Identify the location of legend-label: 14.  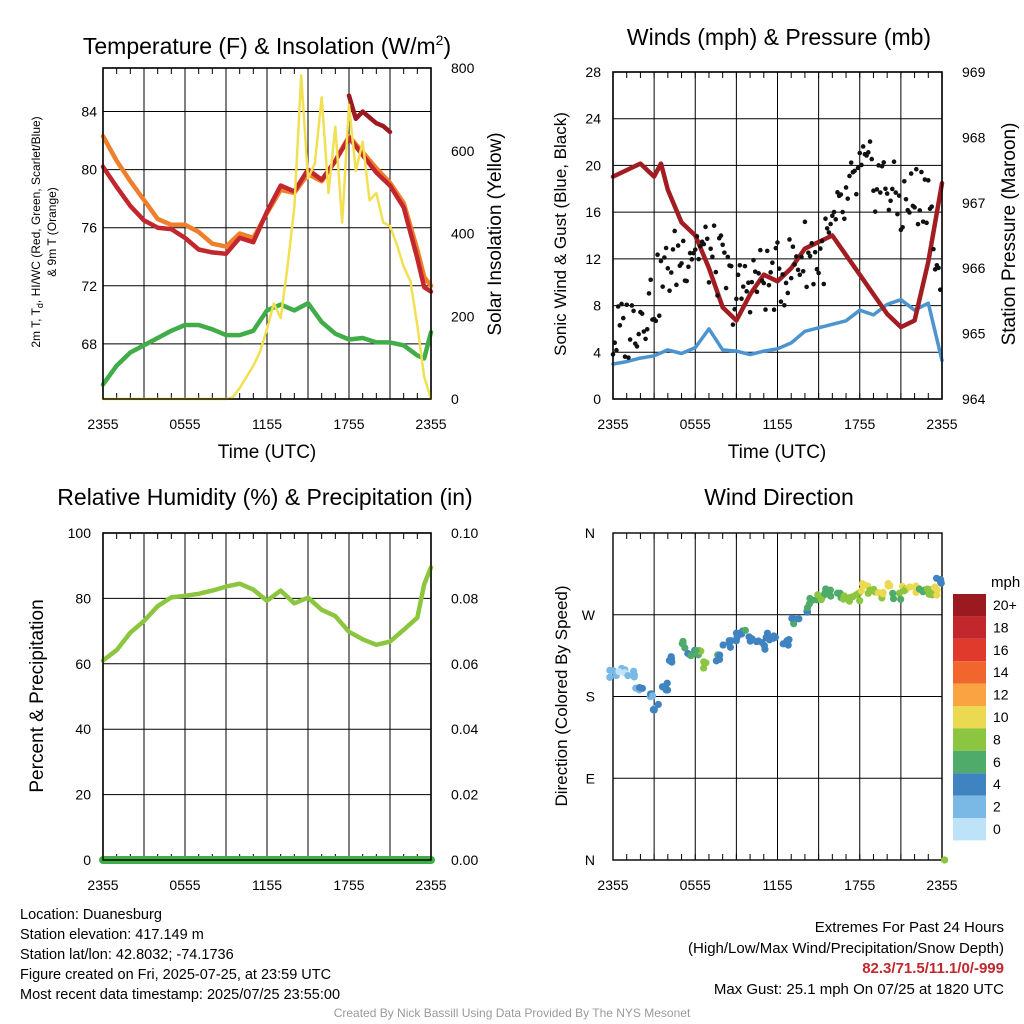
(1001, 672).